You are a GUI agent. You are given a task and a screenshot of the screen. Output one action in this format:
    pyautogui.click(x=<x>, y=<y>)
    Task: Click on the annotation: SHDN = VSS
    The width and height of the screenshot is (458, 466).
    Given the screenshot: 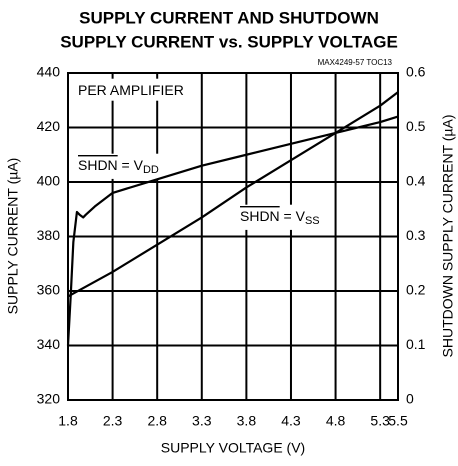 What is the action you would take?
    pyautogui.click(x=280, y=217)
    